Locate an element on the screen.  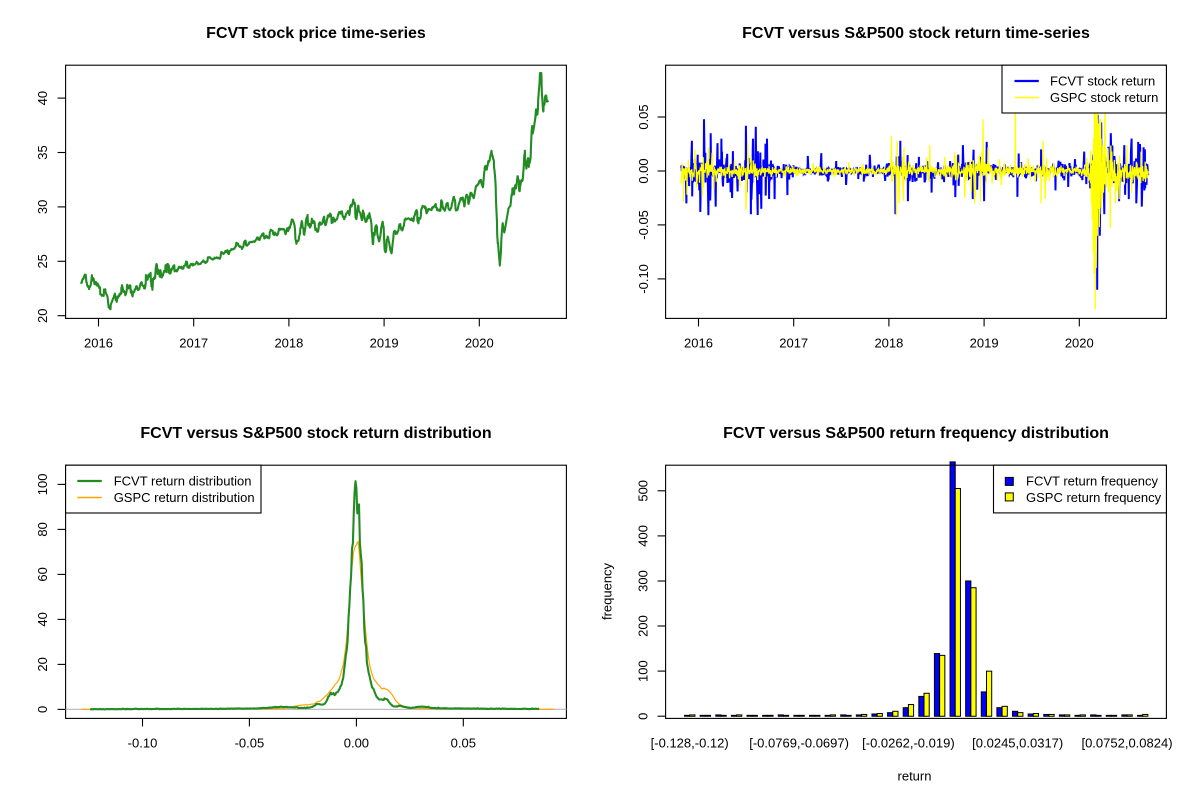
svg-text: FCVT stock return is located at coordinates (1102, 81).